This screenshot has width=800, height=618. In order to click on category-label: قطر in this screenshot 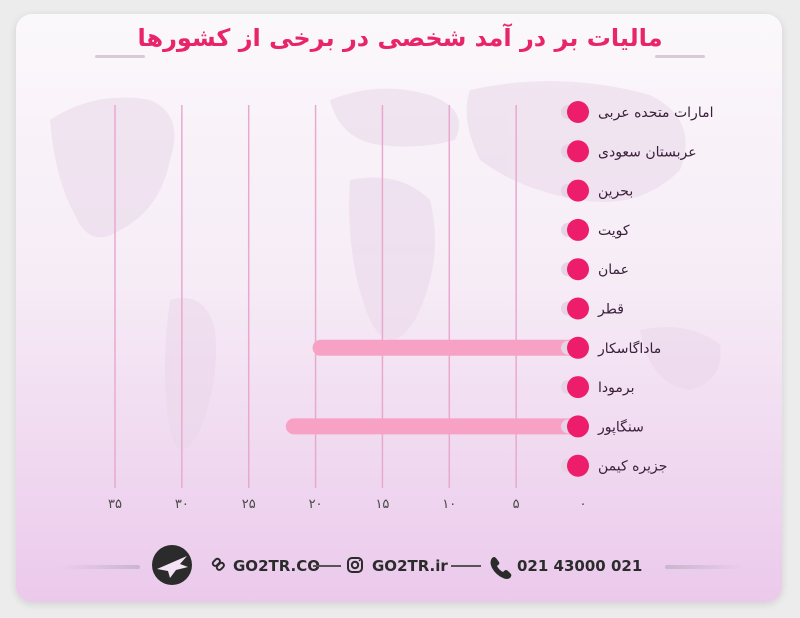, I will do `click(610, 310)`.